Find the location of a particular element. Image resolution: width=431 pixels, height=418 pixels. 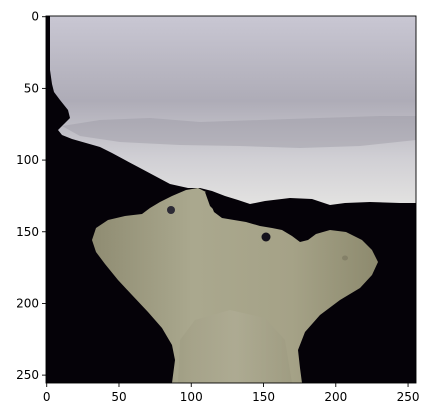

y-tick-label: 50 is located at coordinates (31, 88).